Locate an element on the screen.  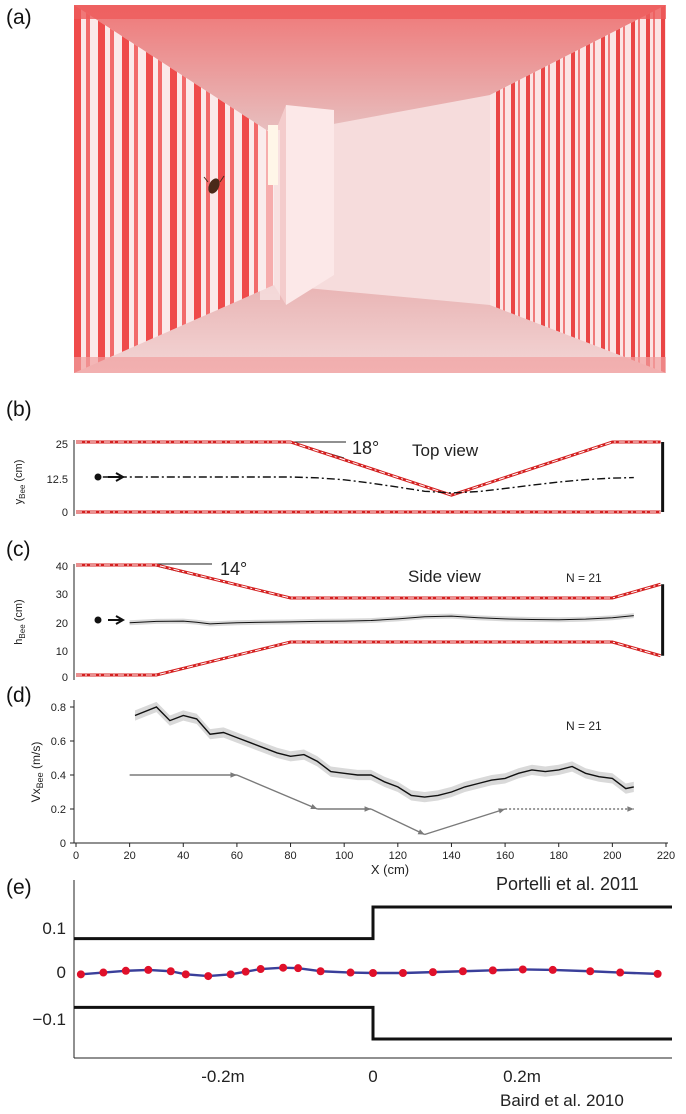
panel-b-ylabel: yBee (cm) is located at coordinates (20, 482).